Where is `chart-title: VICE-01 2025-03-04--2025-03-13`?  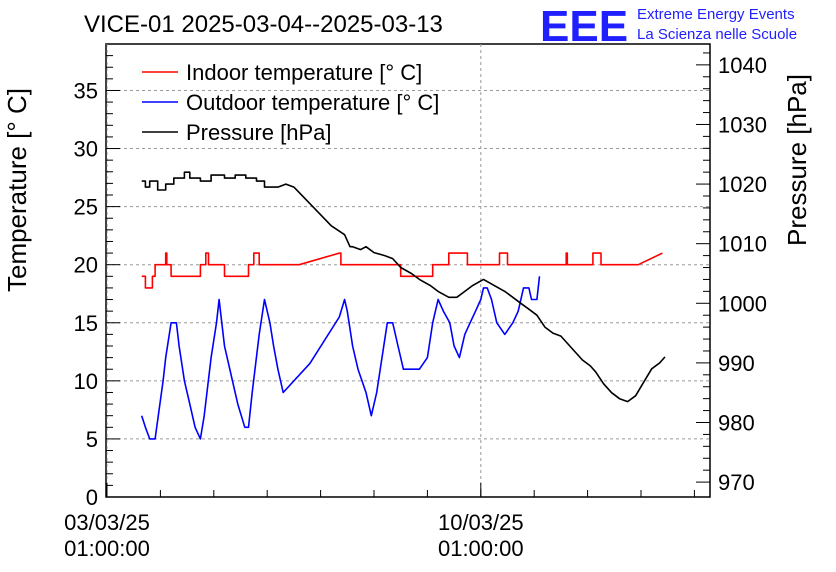
chart-title: VICE-01 2025-03-04--2025-03-13 is located at coordinates (263, 24).